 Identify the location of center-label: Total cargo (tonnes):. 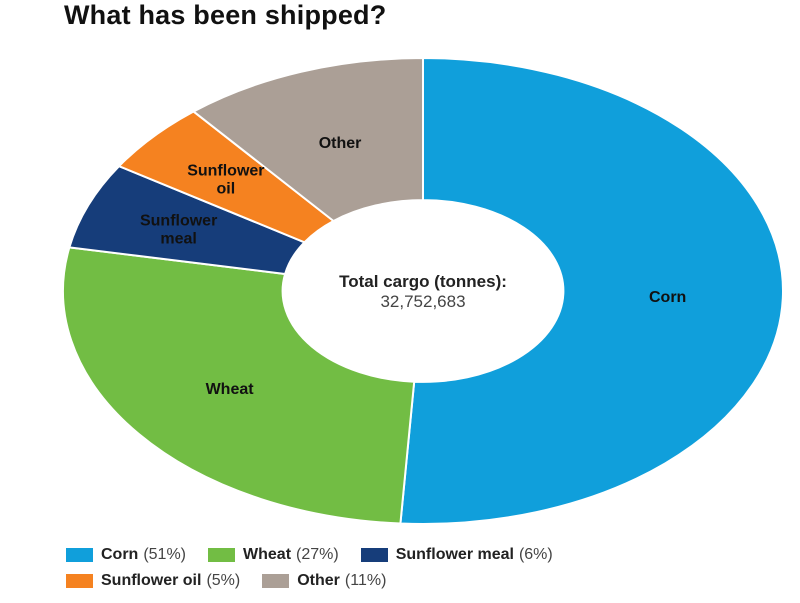
(423, 281).